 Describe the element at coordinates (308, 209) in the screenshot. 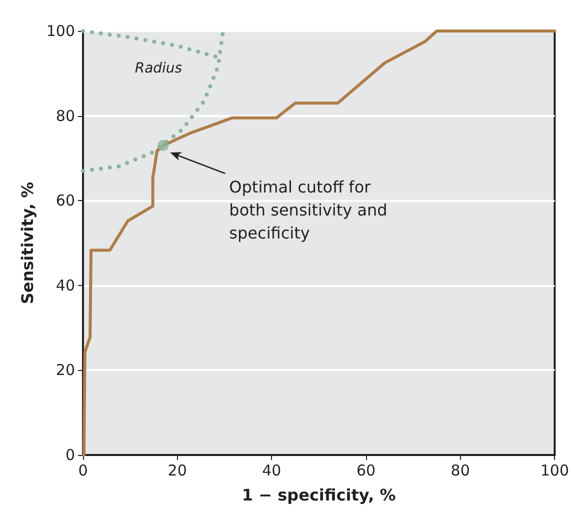

I see `annotation: Optimal cutoff for both sensitivity and specificity` at that location.